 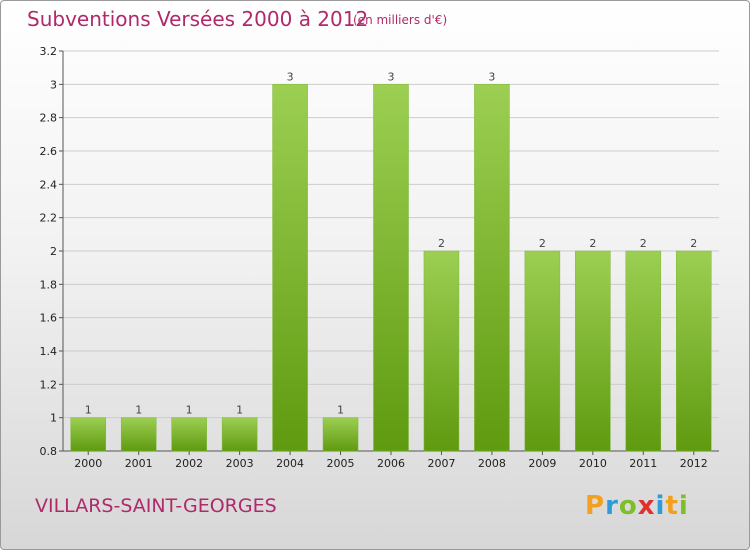 What do you see at coordinates (53, 251) in the screenshot?
I see `y-tick-label: 2` at bounding box center [53, 251].